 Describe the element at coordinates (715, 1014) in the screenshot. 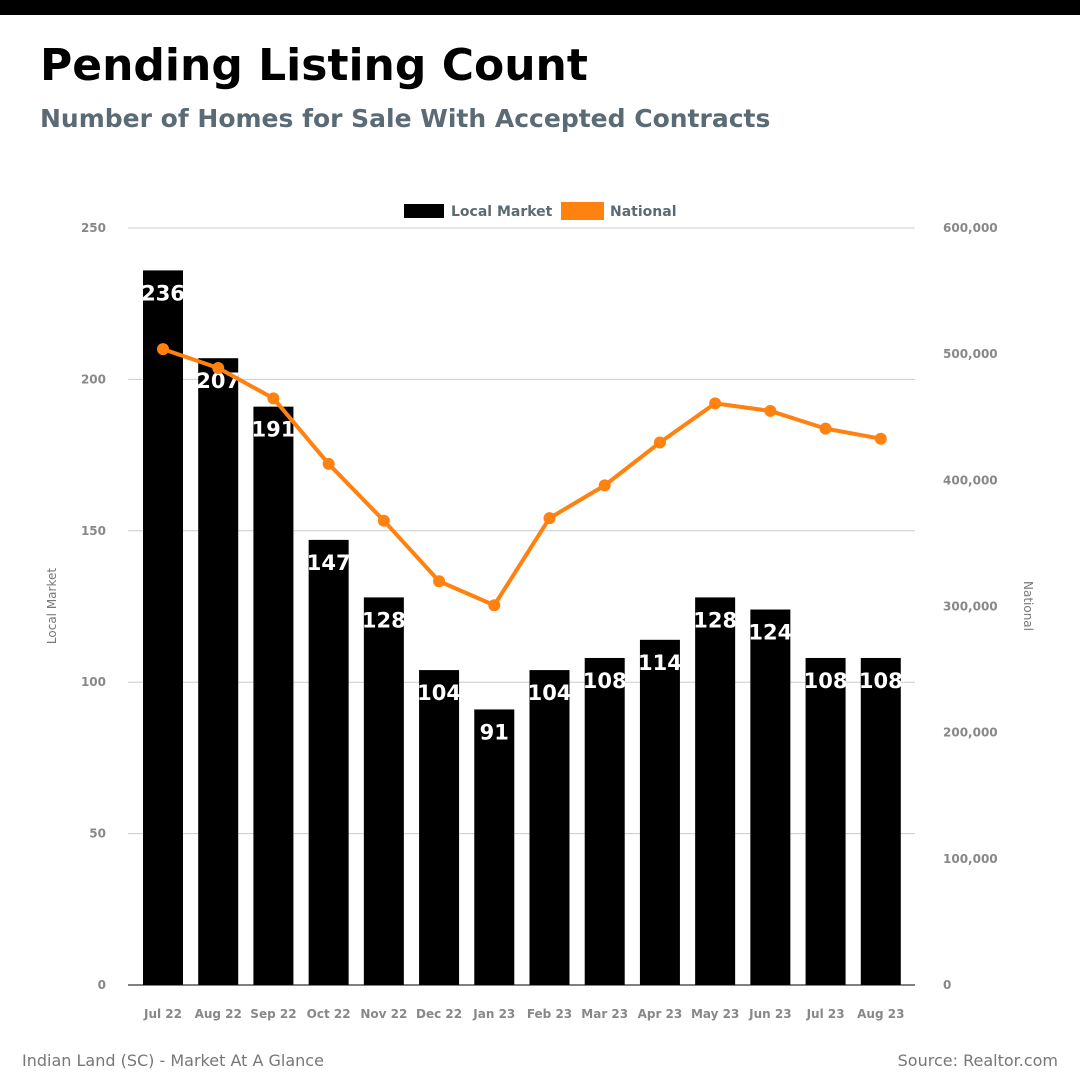

I see `x-tick-label: May 23` at that location.